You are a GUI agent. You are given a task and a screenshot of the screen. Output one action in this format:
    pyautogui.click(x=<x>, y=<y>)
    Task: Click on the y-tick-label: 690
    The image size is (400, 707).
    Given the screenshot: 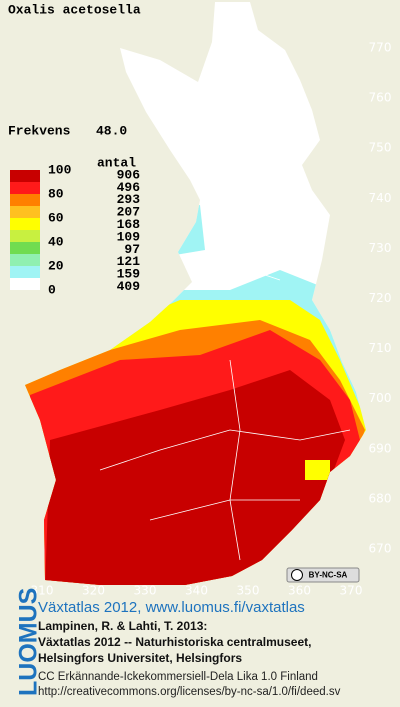 What is the action you would take?
    pyautogui.click(x=380, y=448)
    